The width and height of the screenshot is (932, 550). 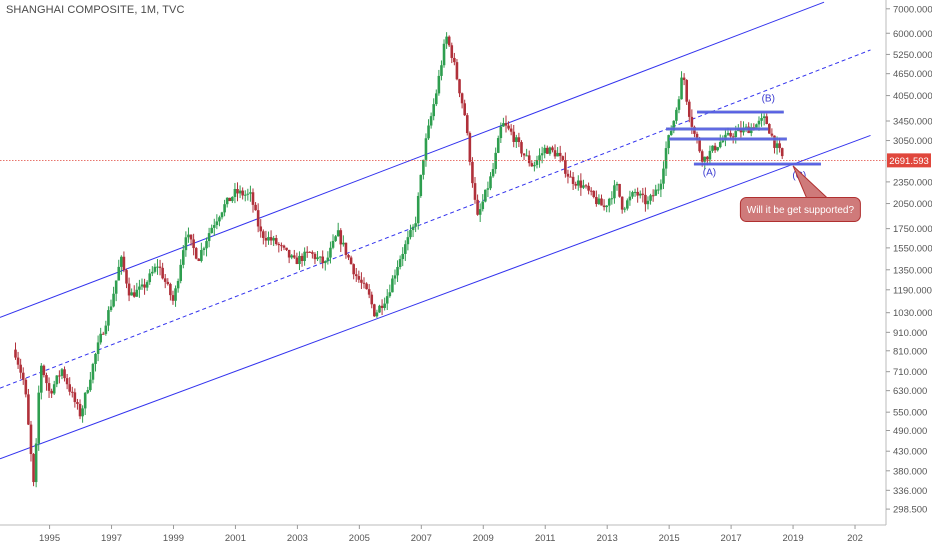 I want to click on x-tick-label: 2001, so click(x=235, y=538).